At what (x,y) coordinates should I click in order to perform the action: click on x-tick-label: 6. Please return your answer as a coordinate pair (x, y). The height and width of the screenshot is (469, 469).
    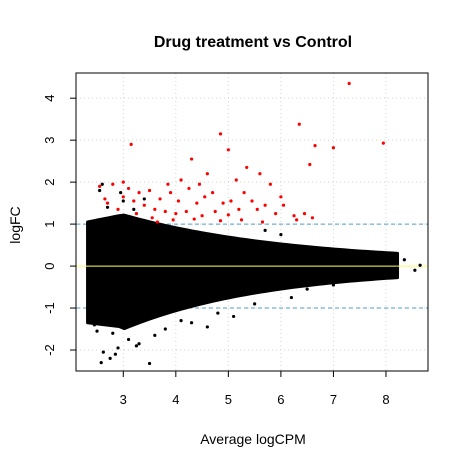
    Looking at the image, I should click on (280, 399).